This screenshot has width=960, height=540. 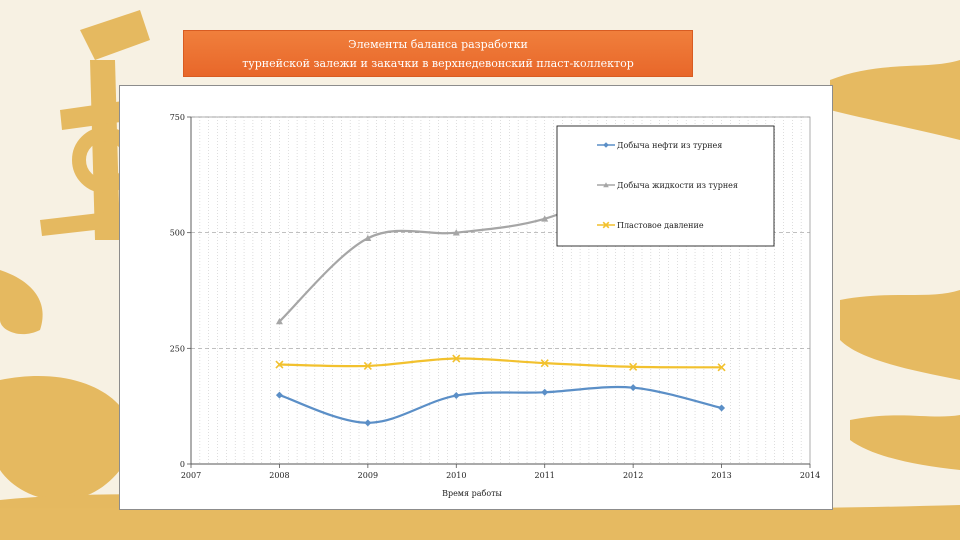 I want to click on y-tick-label: 750, so click(x=177, y=117).